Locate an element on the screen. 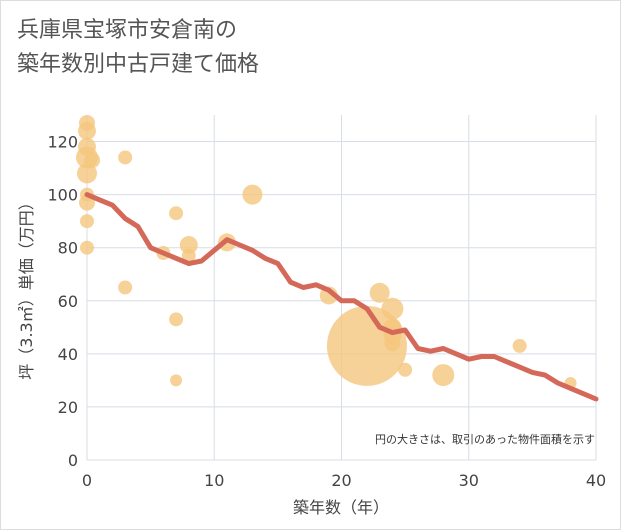 The height and width of the screenshot is (530, 621). y-tick-40: 40 is located at coordinates (68, 354).